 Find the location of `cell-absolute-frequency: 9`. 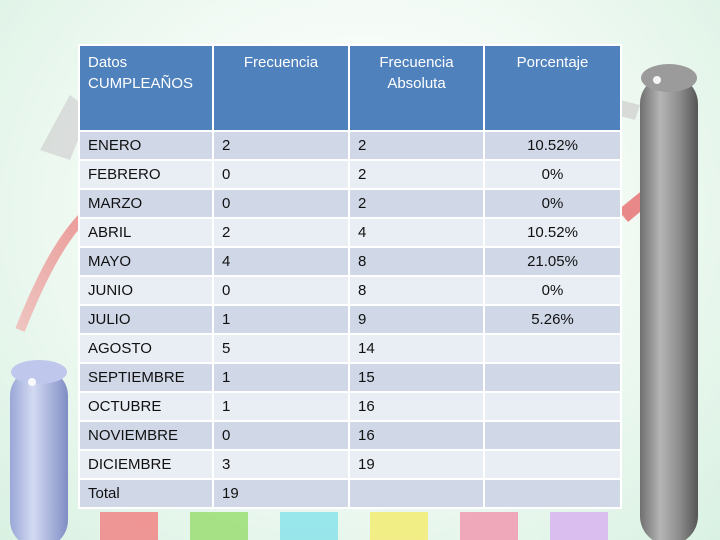

cell-absolute-frequency: 9 is located at coordinates (416, 319).